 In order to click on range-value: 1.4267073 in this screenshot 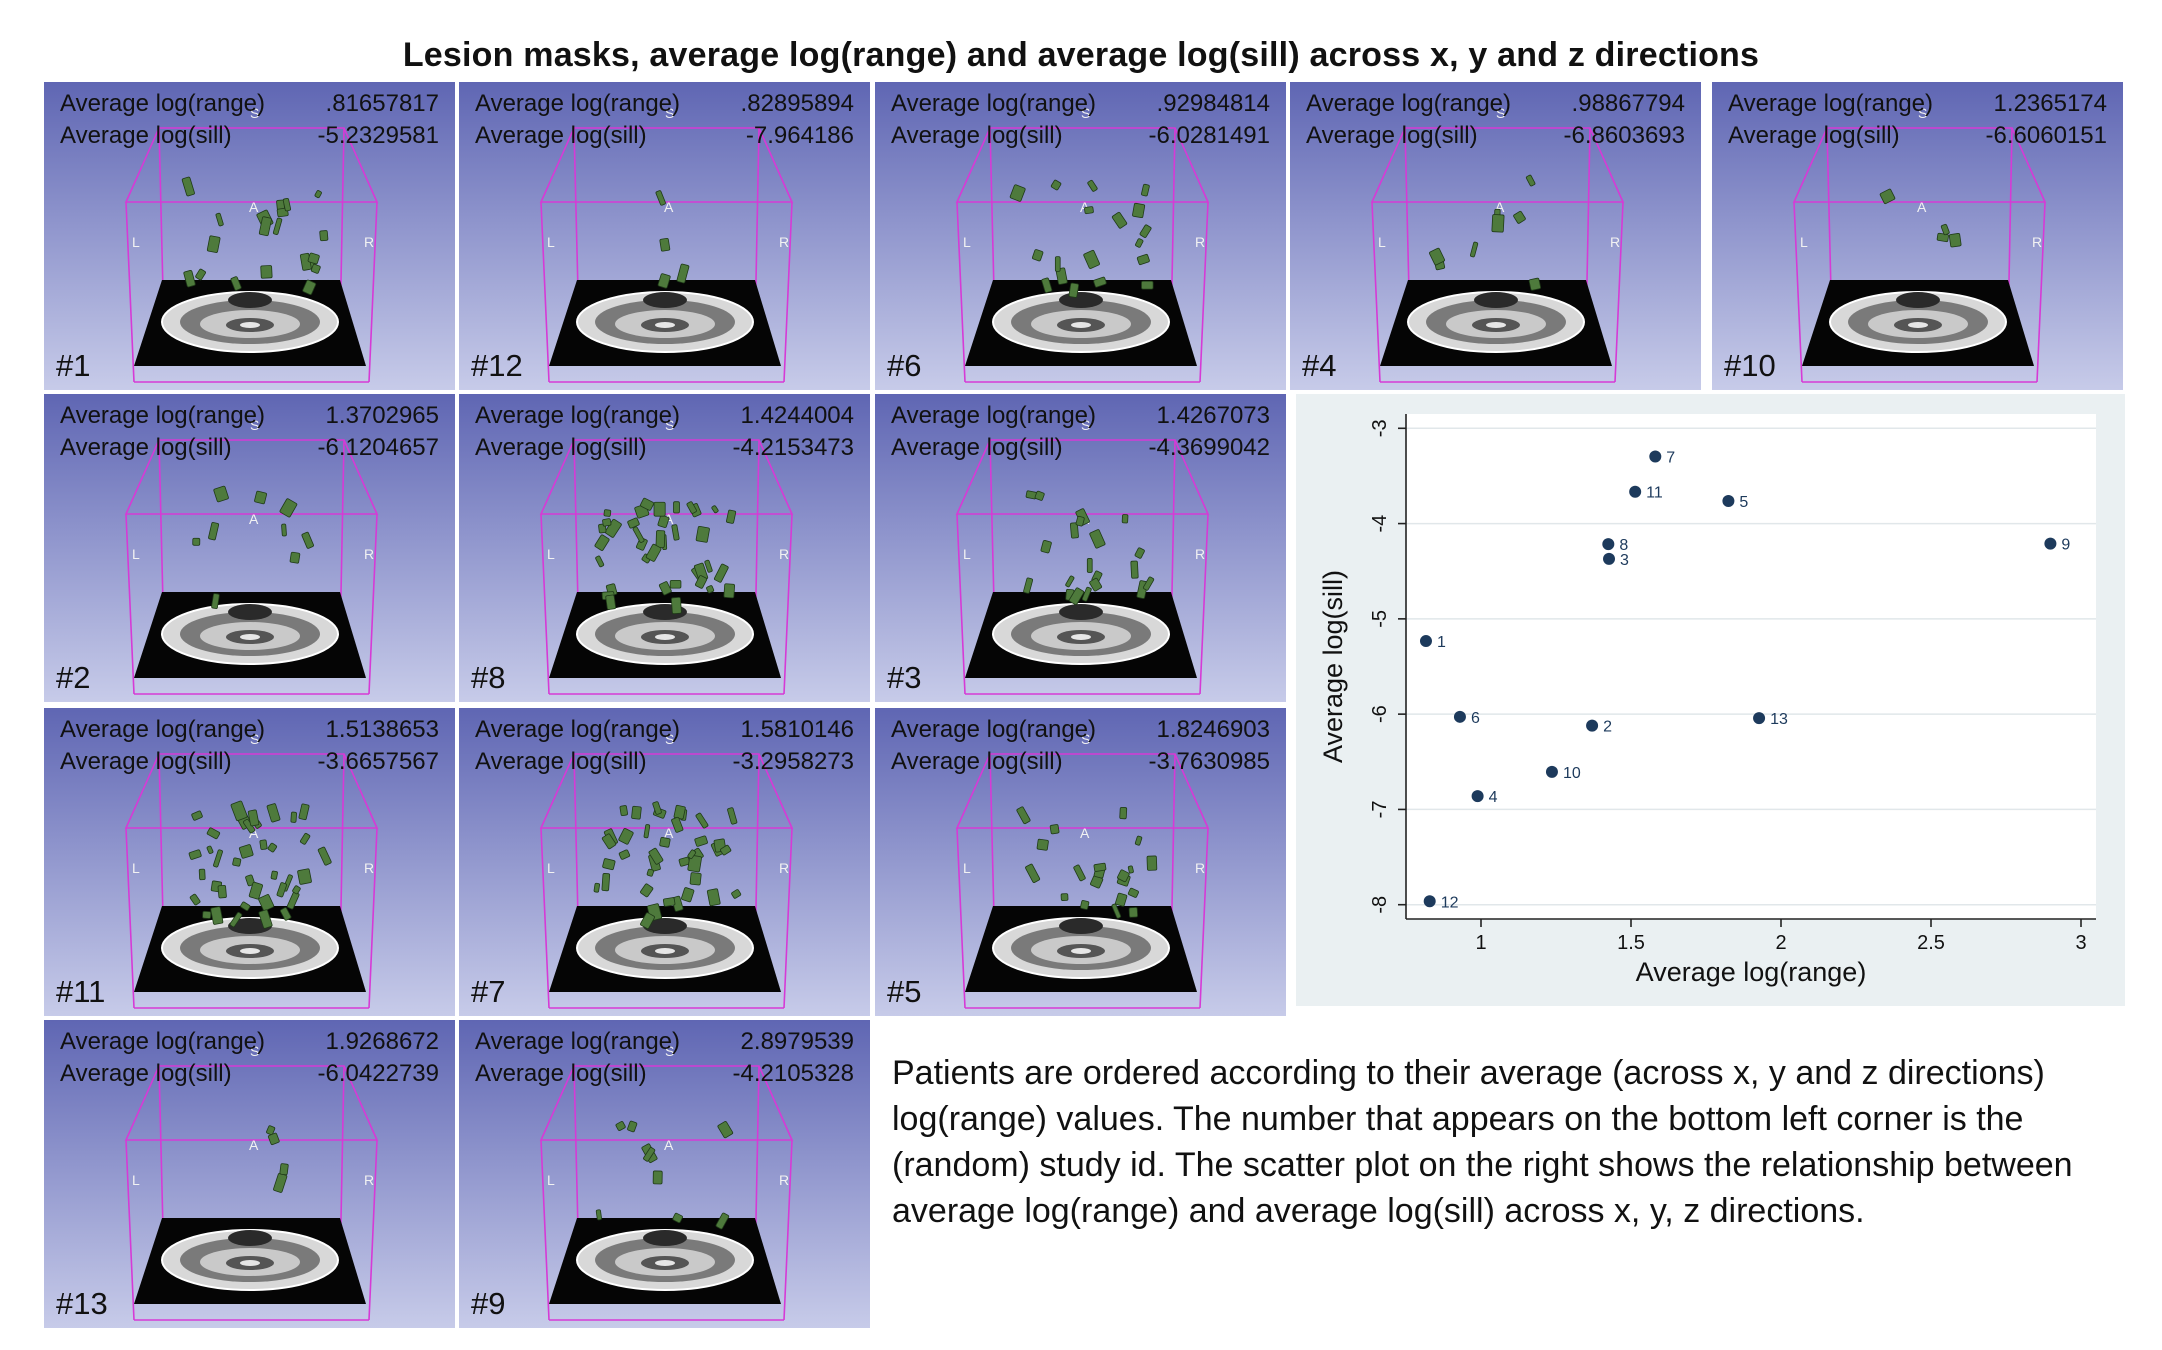, I will do `click(1213, 415)`.